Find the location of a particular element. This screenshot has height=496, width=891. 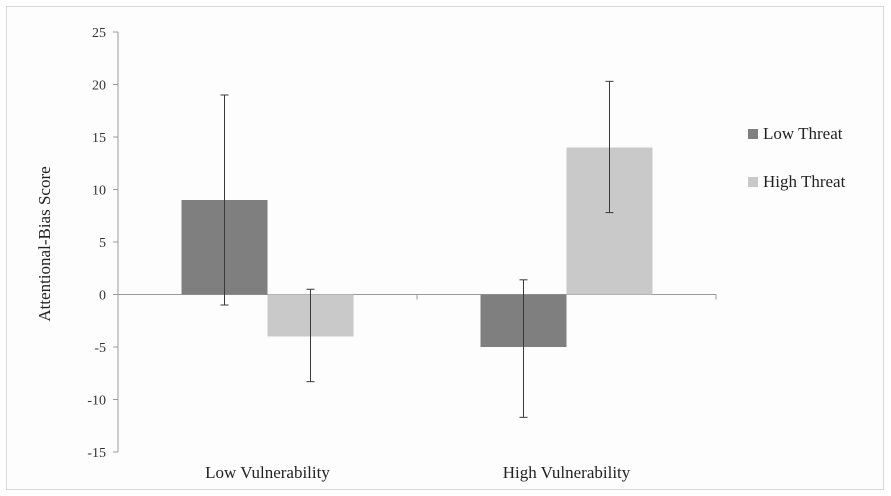

x-category-label: Low Vulnerability is located at coordinates (267, 472).